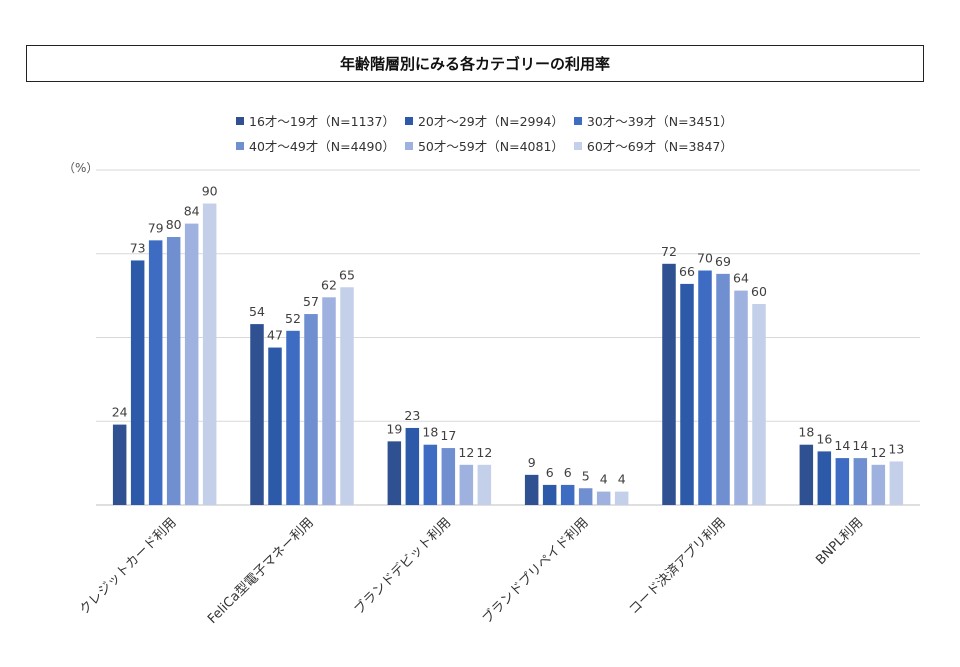 This screenshot has height=667, width=960. What do you see at coordinates (659, 121) in the screenshot?
I see `legend-label: 30才～39才（N=3451）` at bounding box center [659, 121].